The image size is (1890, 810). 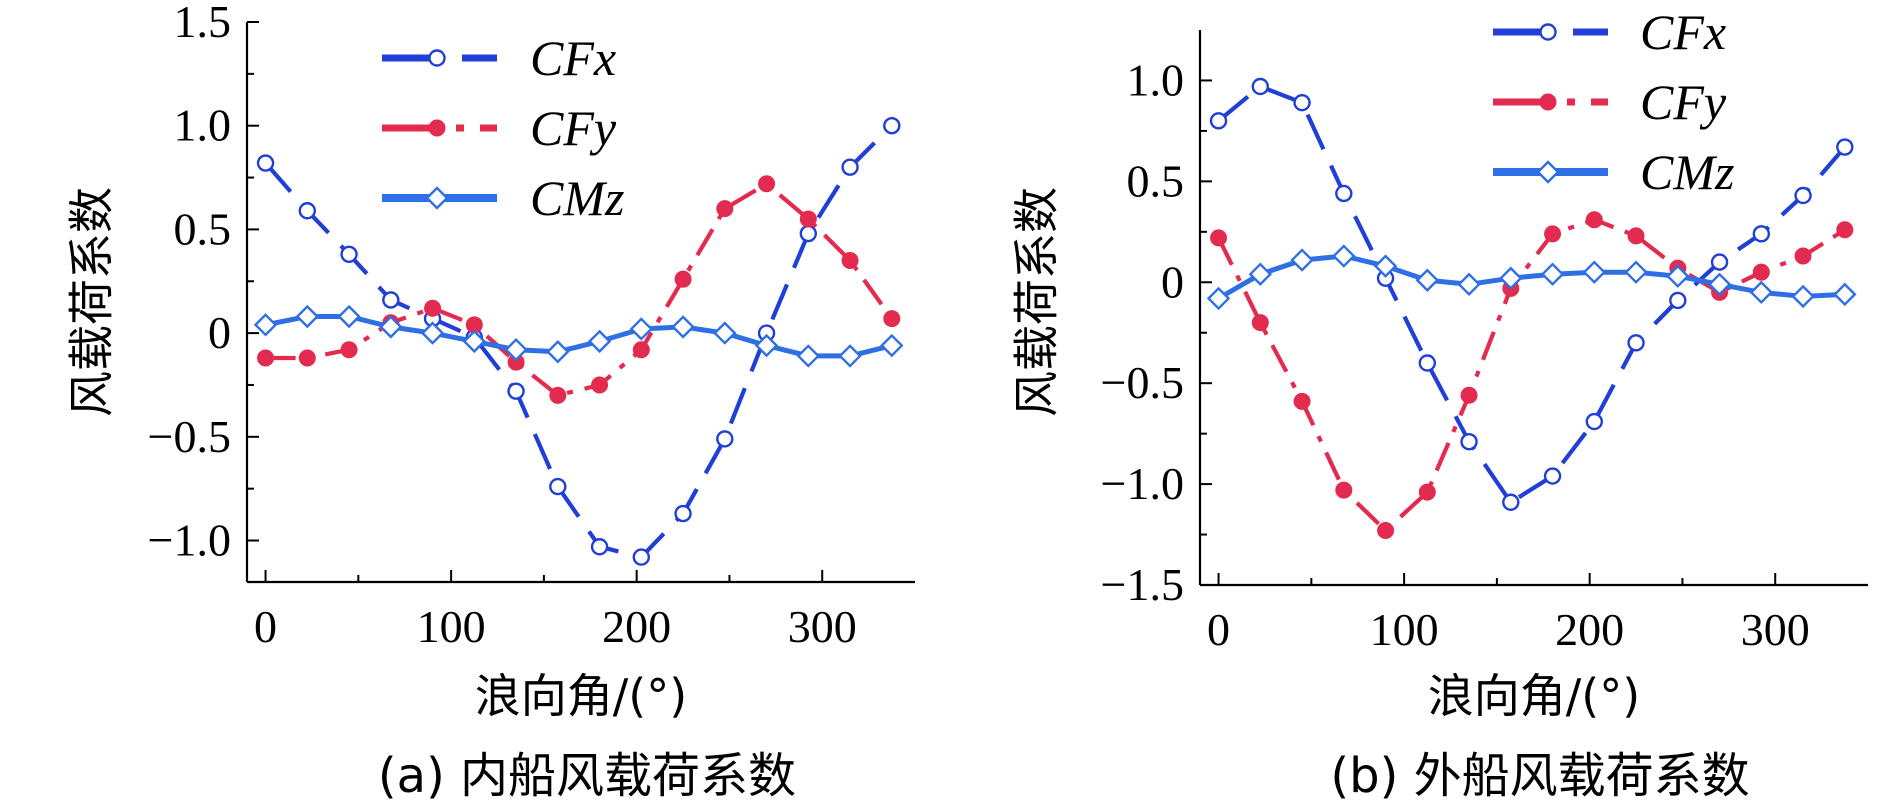 What do you see at coordinates (1687, 172) in the screenshot?
I see `legend-label-cmz: CMz` at bounding box center [1687, 172].